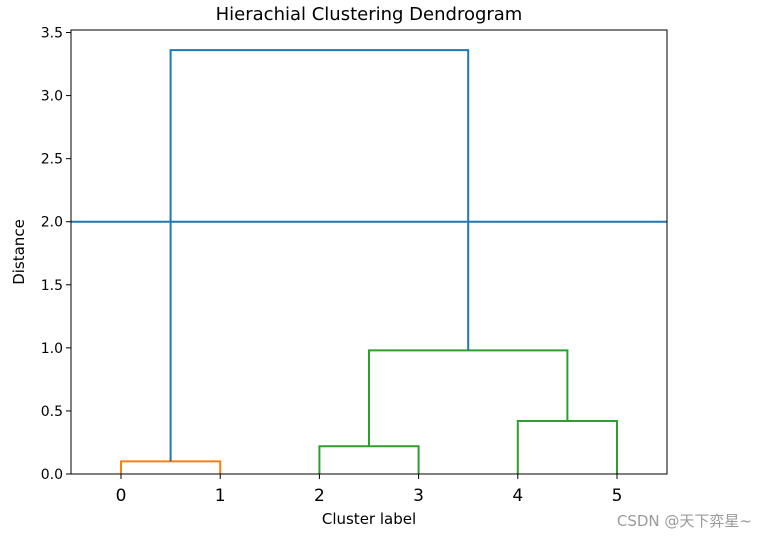 This screenshot has width=767, height=543. Describe the element at coordinates (52, 286) in the screenshot. I see `y-tick-label: 1.5` at that location.